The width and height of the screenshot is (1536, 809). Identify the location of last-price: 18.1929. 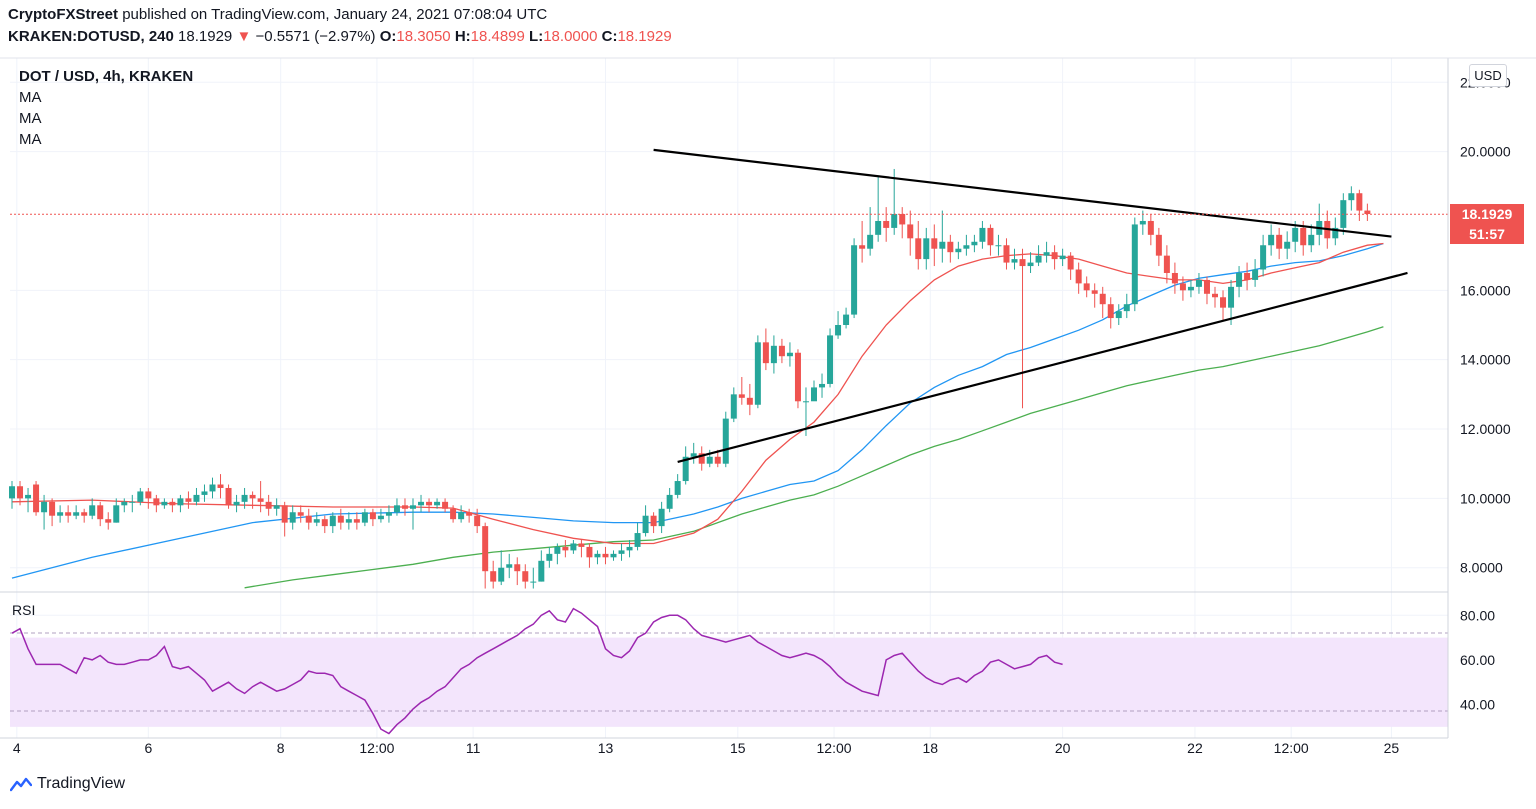
(205, 36).